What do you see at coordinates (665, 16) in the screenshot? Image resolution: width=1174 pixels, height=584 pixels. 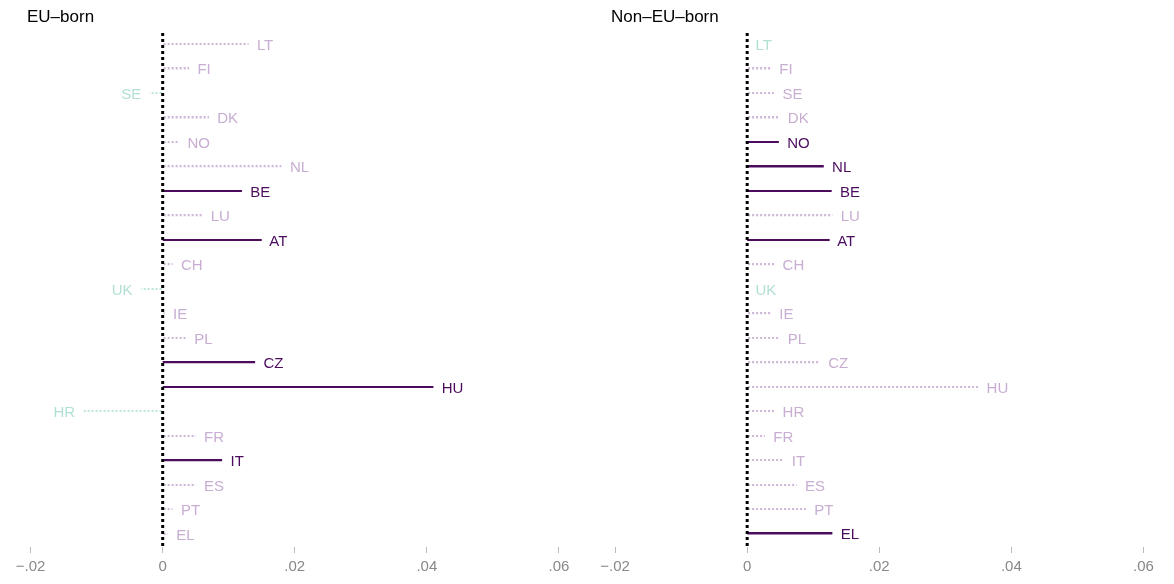 I see `chart-title: Non–EU–born` at bounding box center [665, 16].